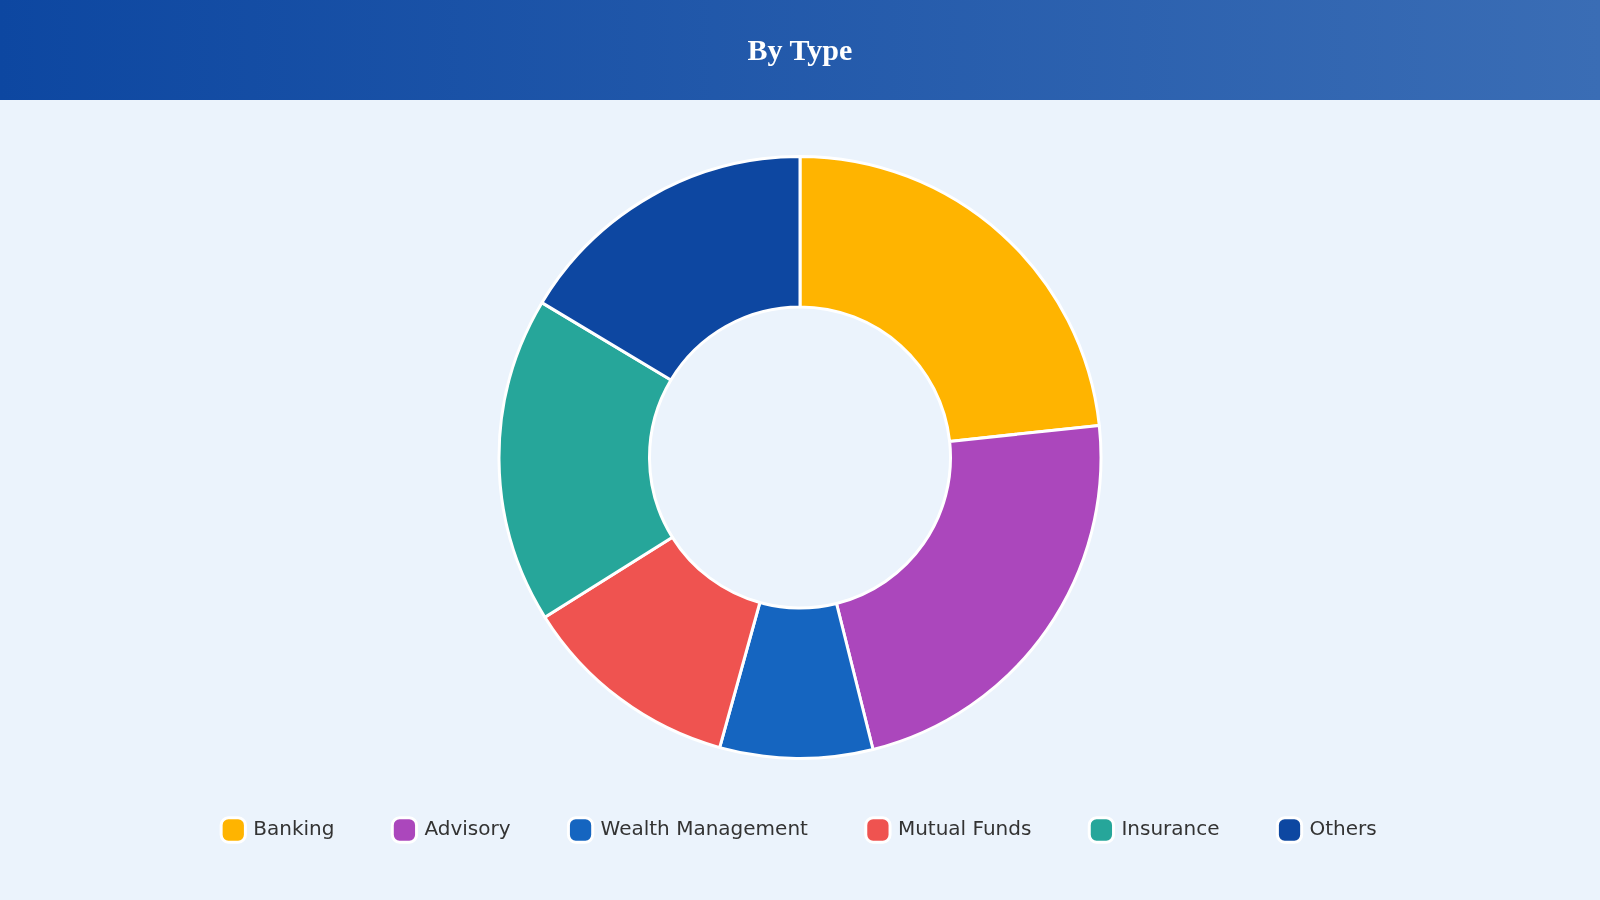 The image size is (1600, 900). What do you see at coordinates (964, 828) in the screenshot?
I see `legend-label: Mutual Funds` at bounding box center [964, 828].